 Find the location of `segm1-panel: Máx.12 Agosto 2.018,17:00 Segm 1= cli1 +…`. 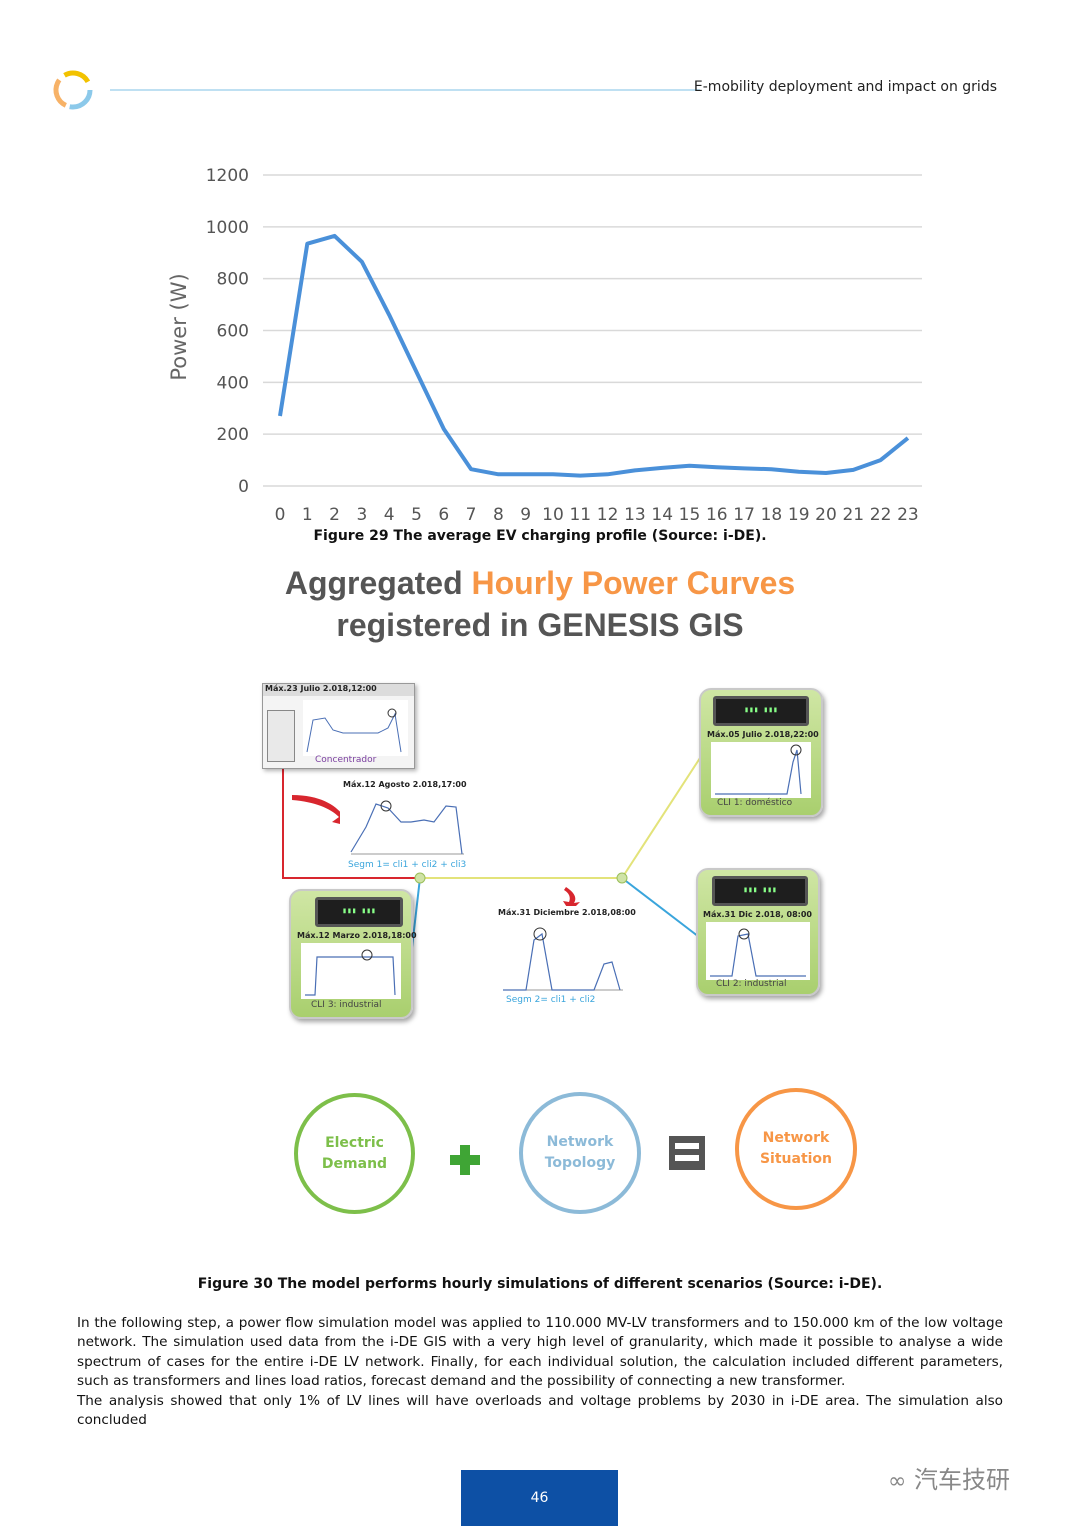

segm1-panel: Máx.12 Agosto 2.018,17:00 Segm 1= cli1 +… is located at coordinates (404, 824).